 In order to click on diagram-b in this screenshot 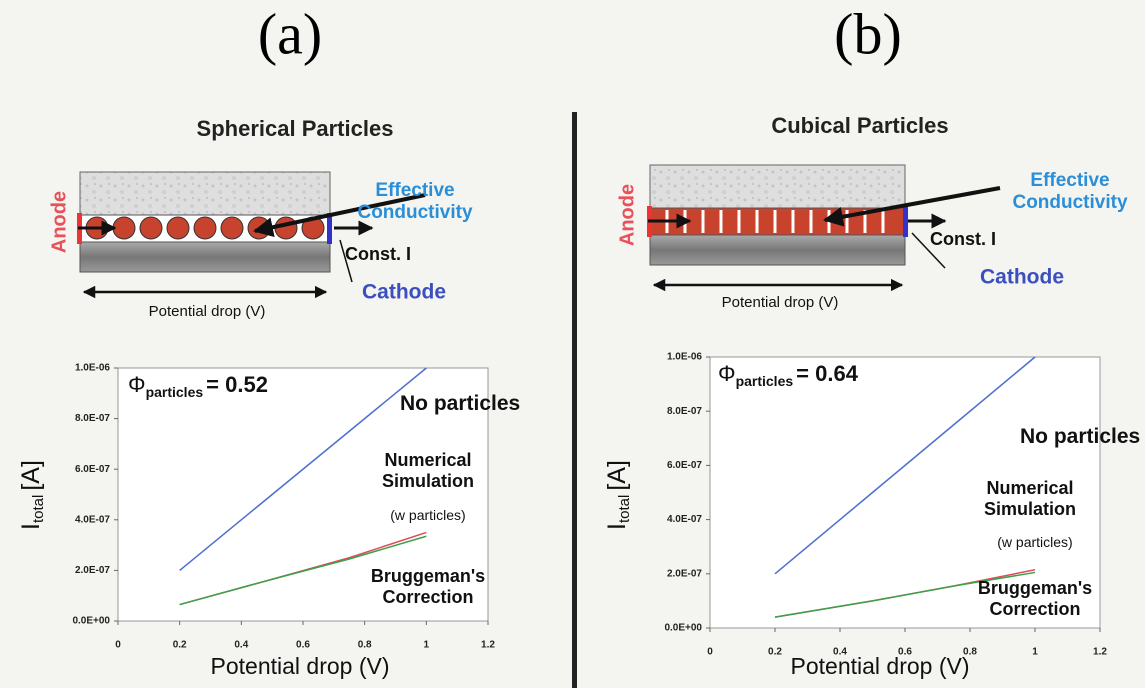, I will do `click(824, 228)`.